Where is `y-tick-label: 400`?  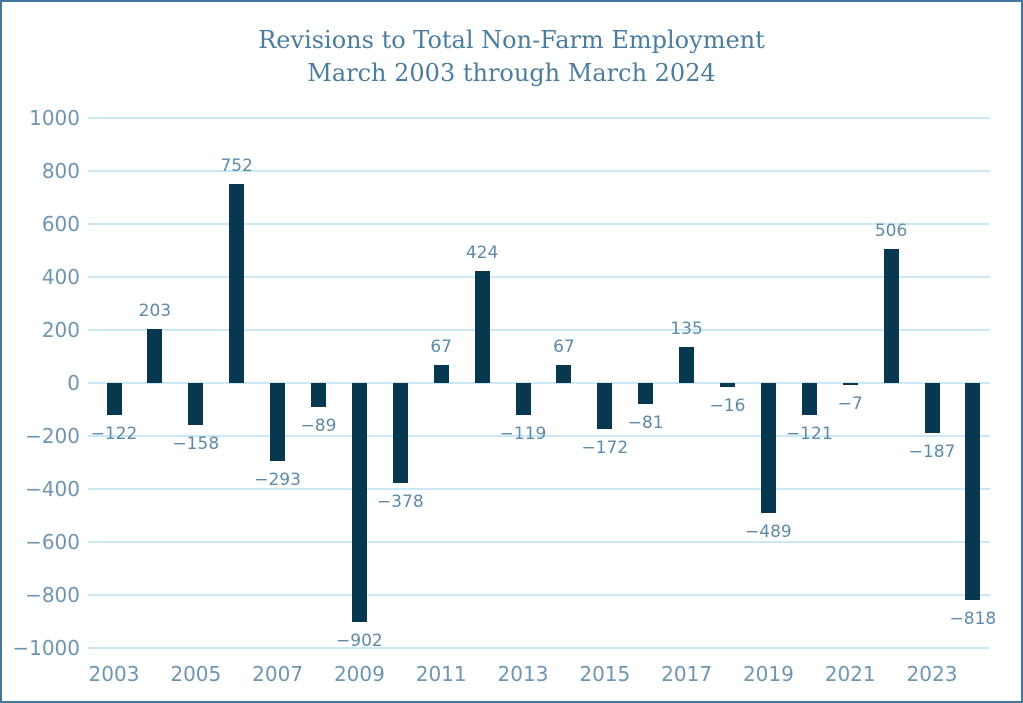
y-tick-label: 400 is located at coordinates (60, 277).